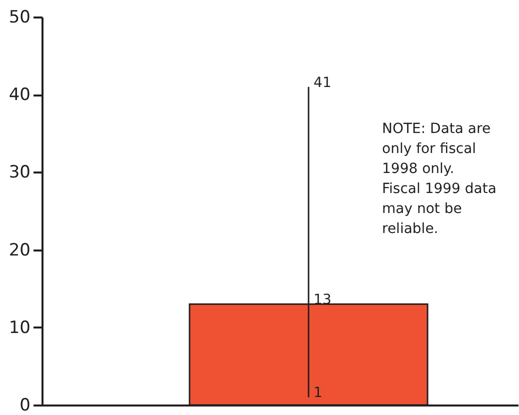 The image size is (519, 415). What do you see at coordinates (19, 250) in the screenshot?
I see `y-tick-label: 20` at bounding box center [19, 250].